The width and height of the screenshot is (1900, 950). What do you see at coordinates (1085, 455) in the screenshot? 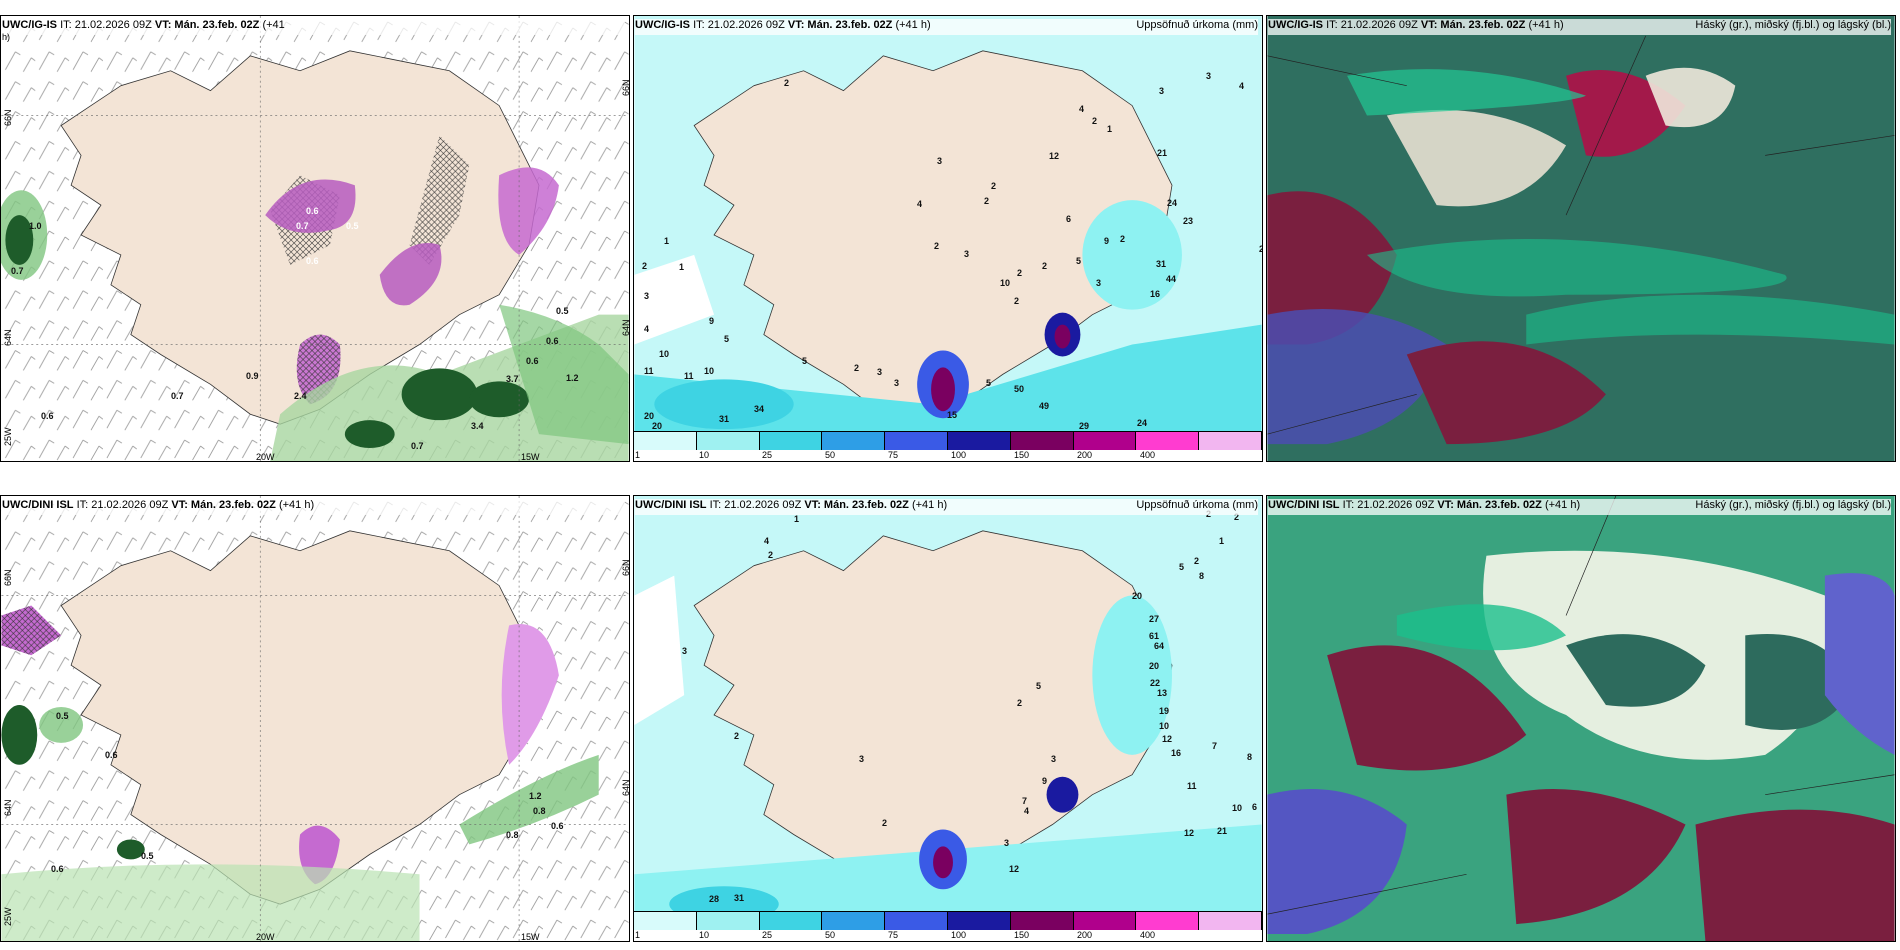
I see `legend-tick: 200` at bounding box center [1085, 455].